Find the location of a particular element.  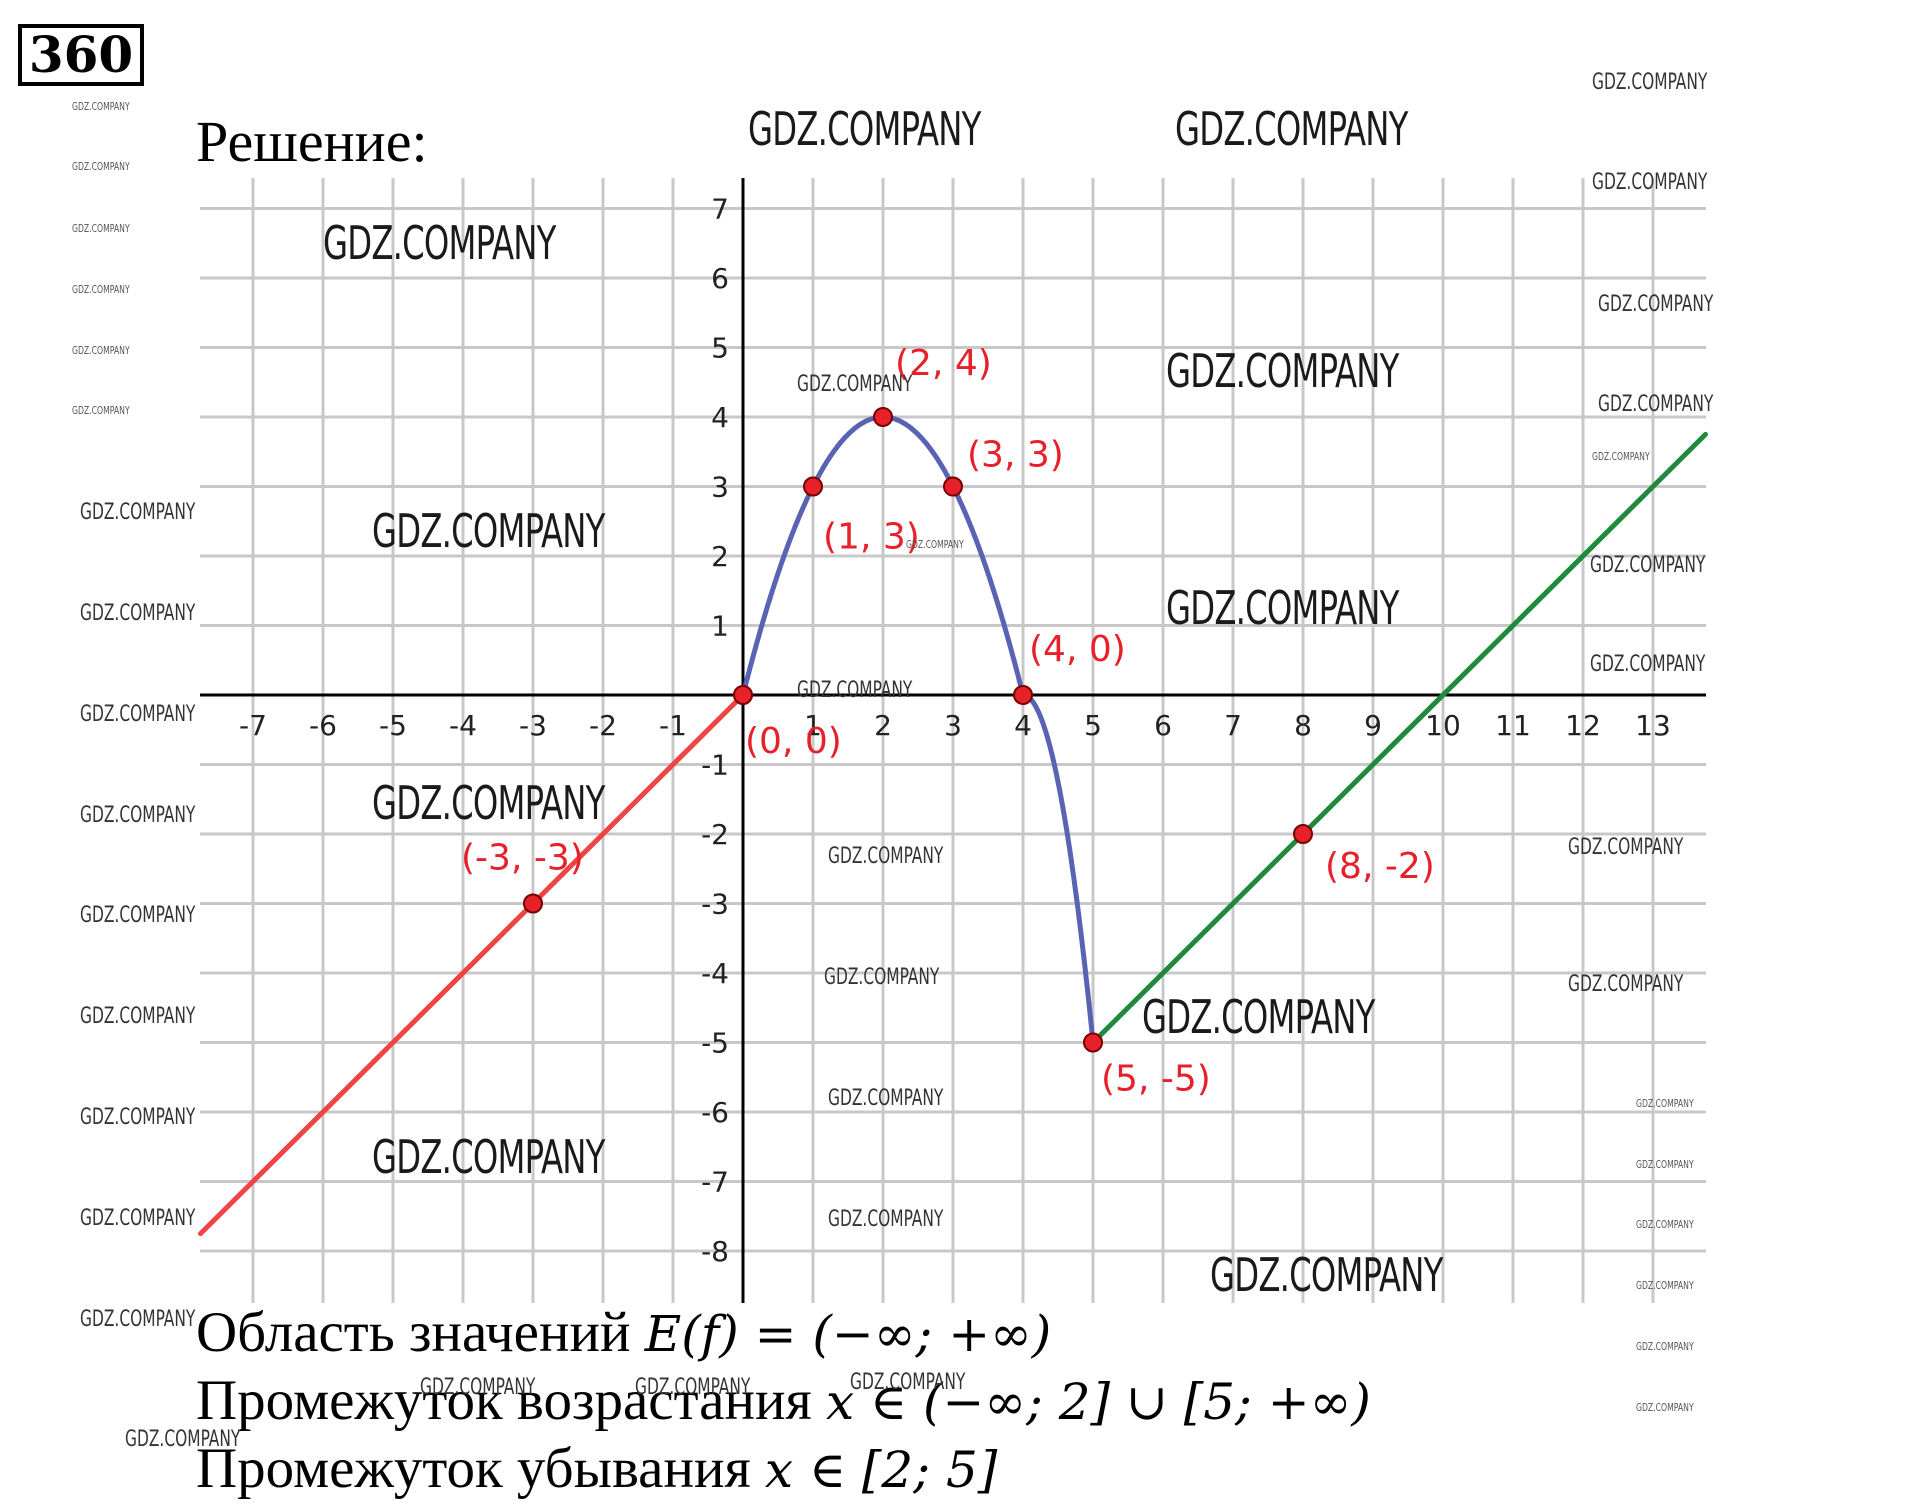

x-tick-label: -2 is located at coordinates (603, 725).